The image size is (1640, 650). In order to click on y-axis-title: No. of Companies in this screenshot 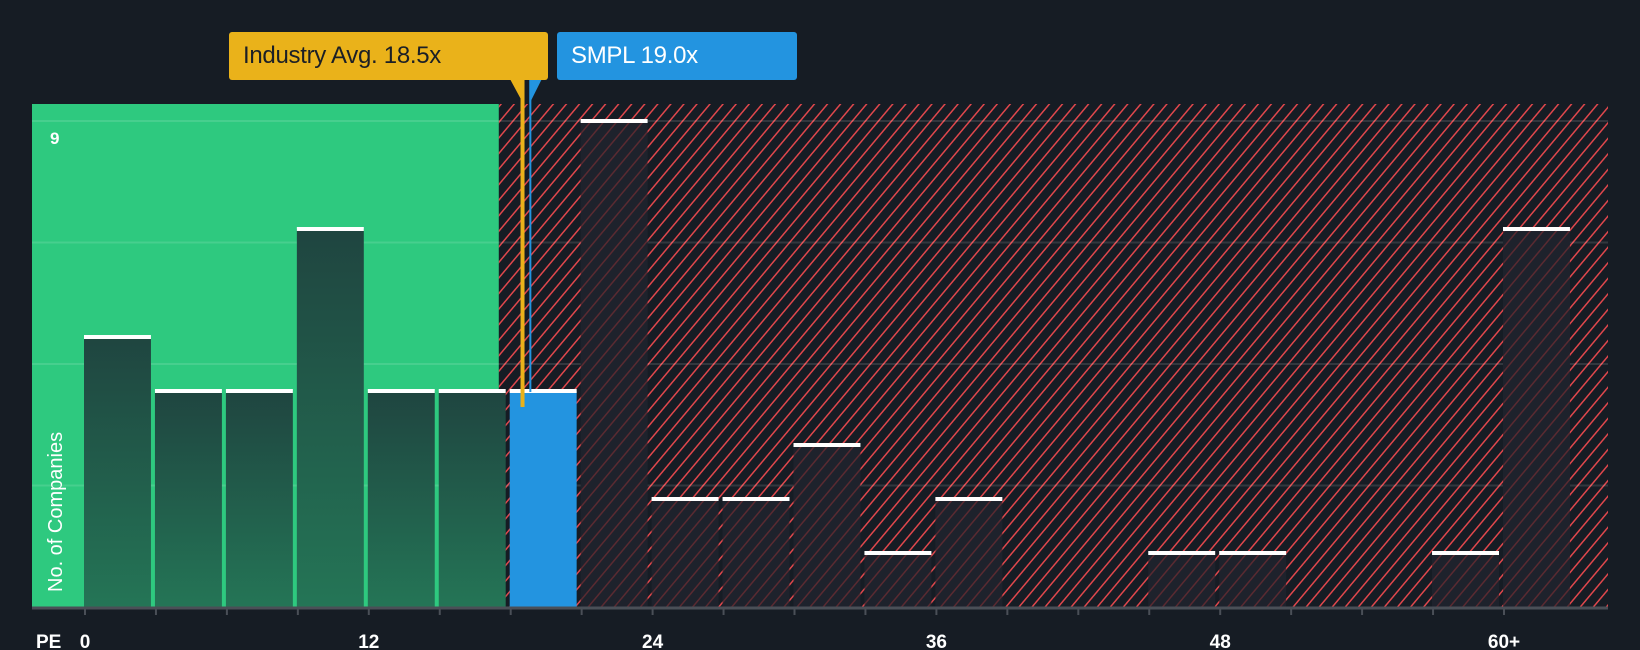, I will do `click(56, 512)`.